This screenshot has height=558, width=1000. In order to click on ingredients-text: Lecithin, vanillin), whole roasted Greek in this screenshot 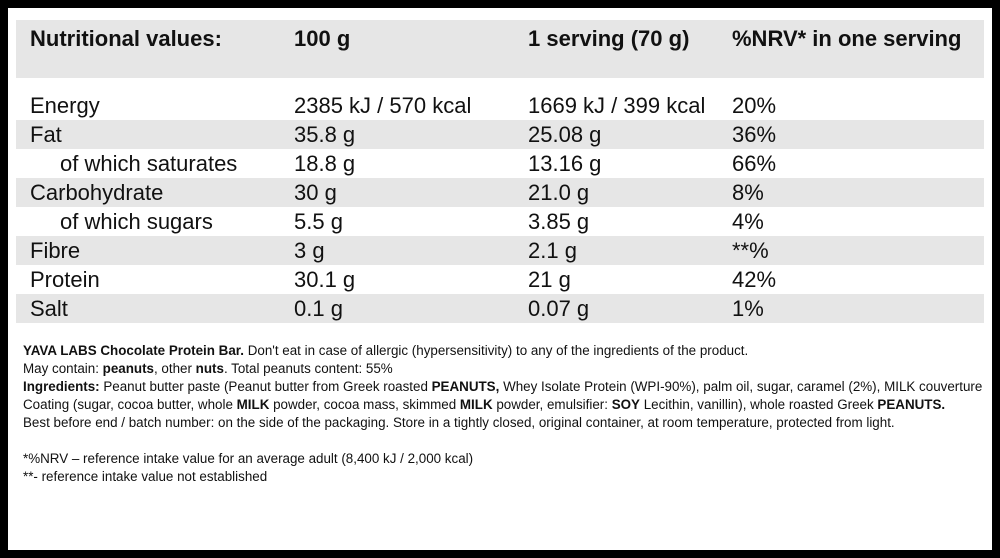, I will do `click(758, 404)`.